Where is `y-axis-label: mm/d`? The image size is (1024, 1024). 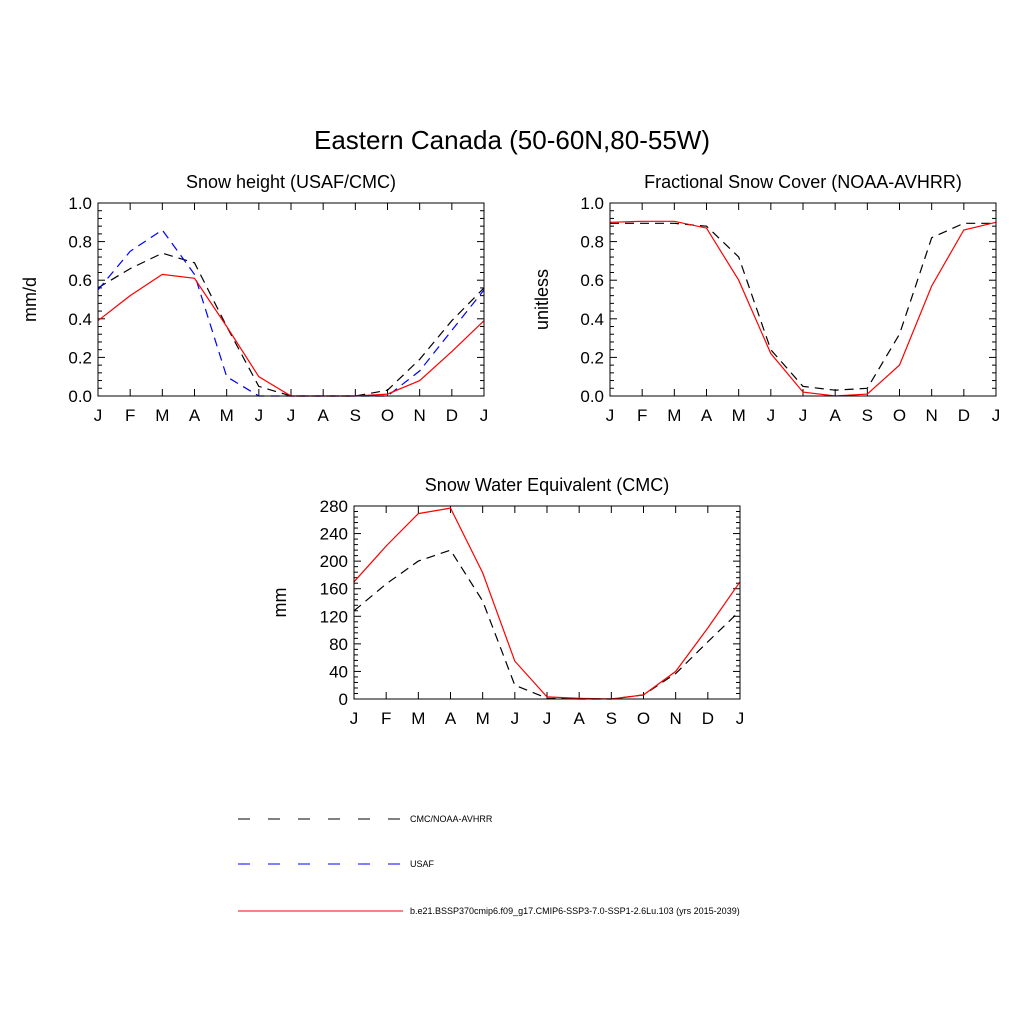
y-axis-label: mm/d is located at coordinates (30, 299).